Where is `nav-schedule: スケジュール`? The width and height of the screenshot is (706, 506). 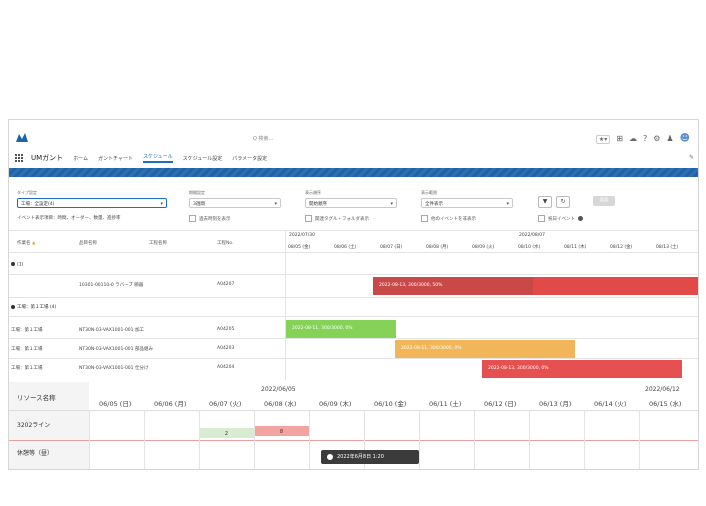 nav-schedule: スケジュール is located at coordinates (157, 158).